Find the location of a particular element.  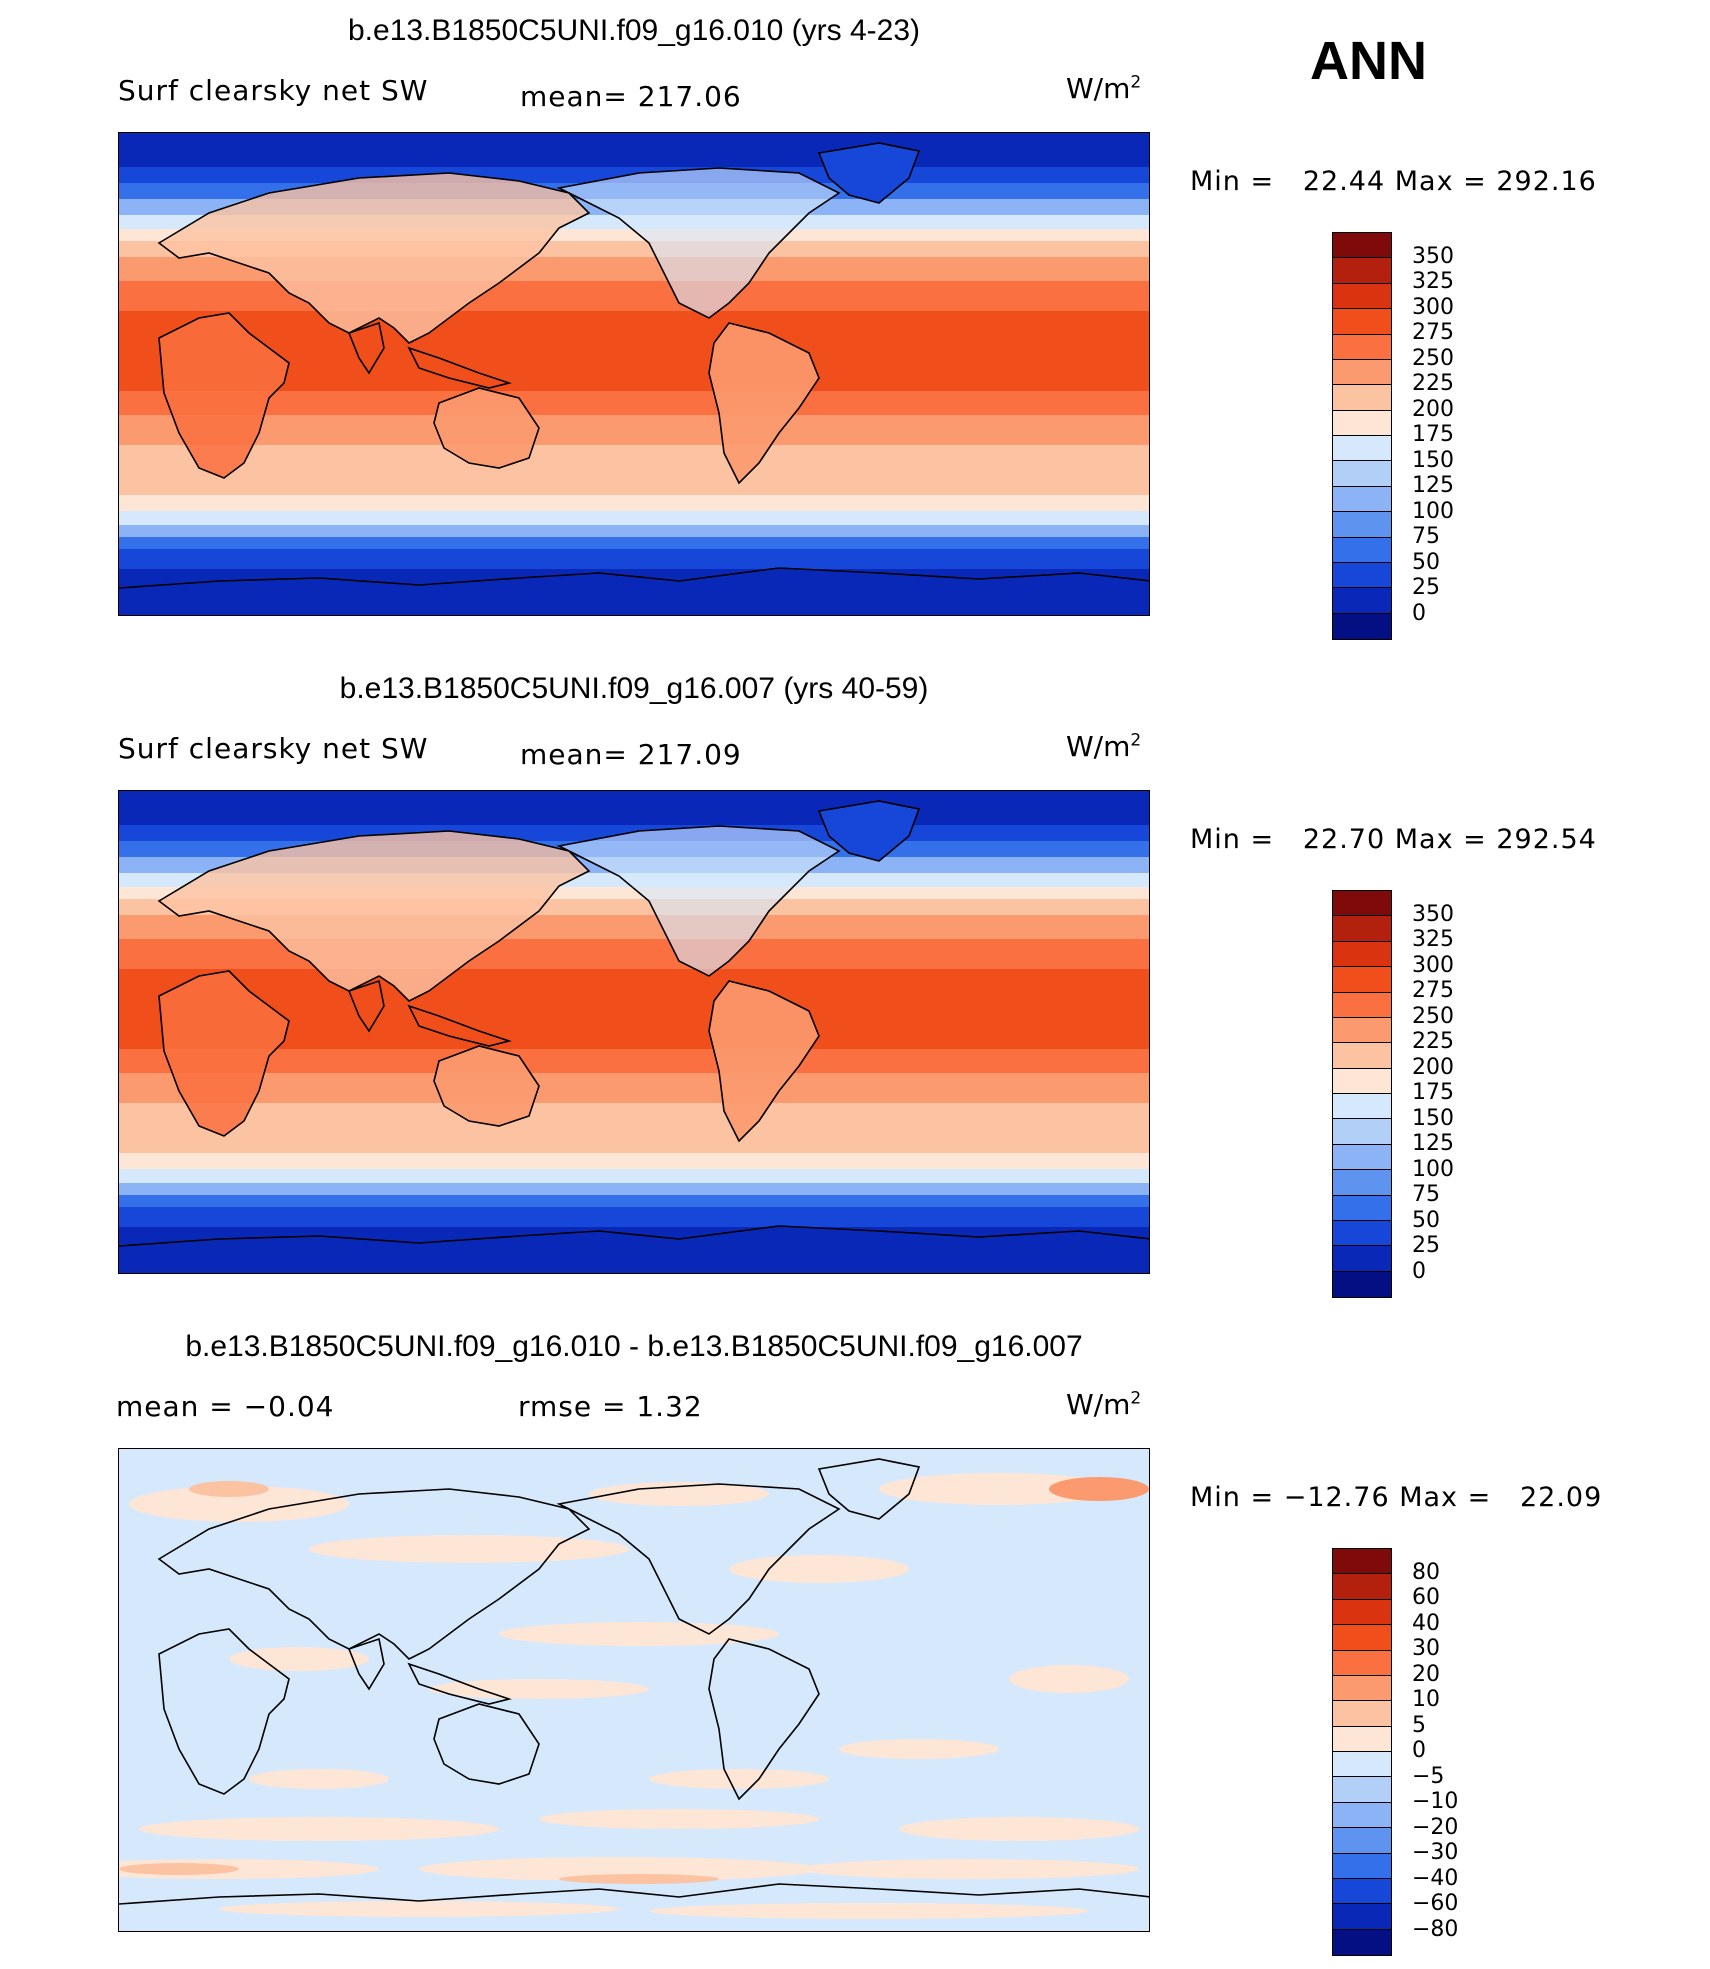

season-label: ANN is located at coordinates (1368, 61).